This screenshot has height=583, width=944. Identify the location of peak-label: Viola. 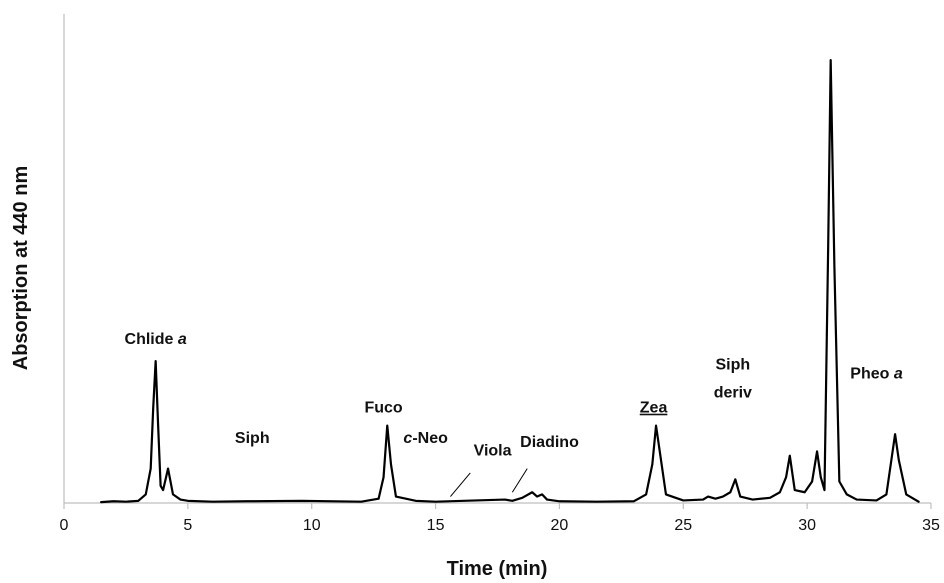
(493, 451).